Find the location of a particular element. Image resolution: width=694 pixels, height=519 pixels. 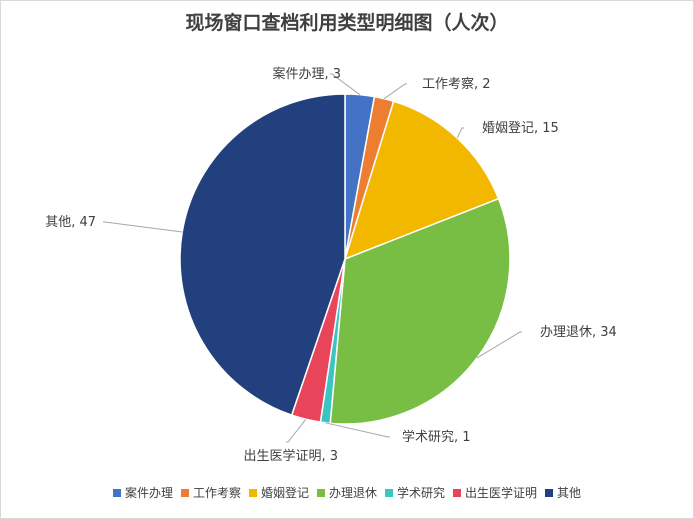

legend-item-birth-cert: 出生医学证明 is located at coordinates (495, 492).